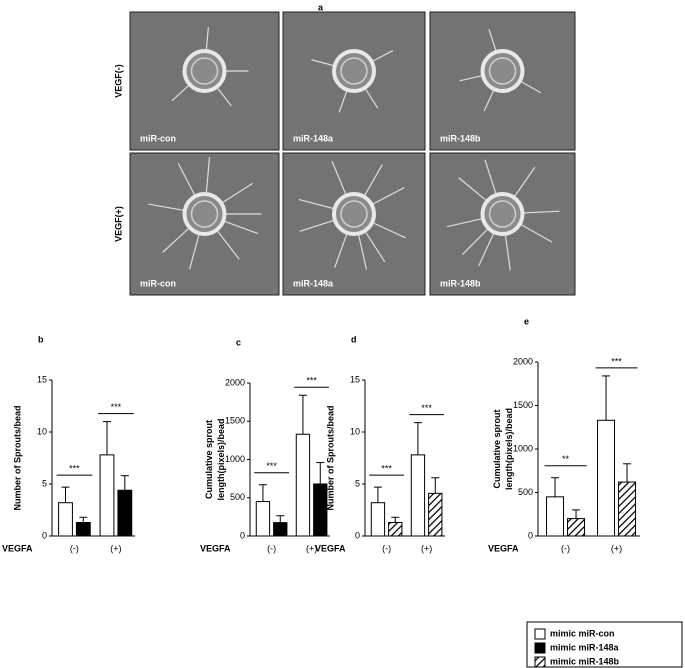 This screenshot has width=685, height=668. What do you see at coordinates (357, 483) in the screenshot?
I see `y-tick-label: 5` at bounding box center [357, 483].